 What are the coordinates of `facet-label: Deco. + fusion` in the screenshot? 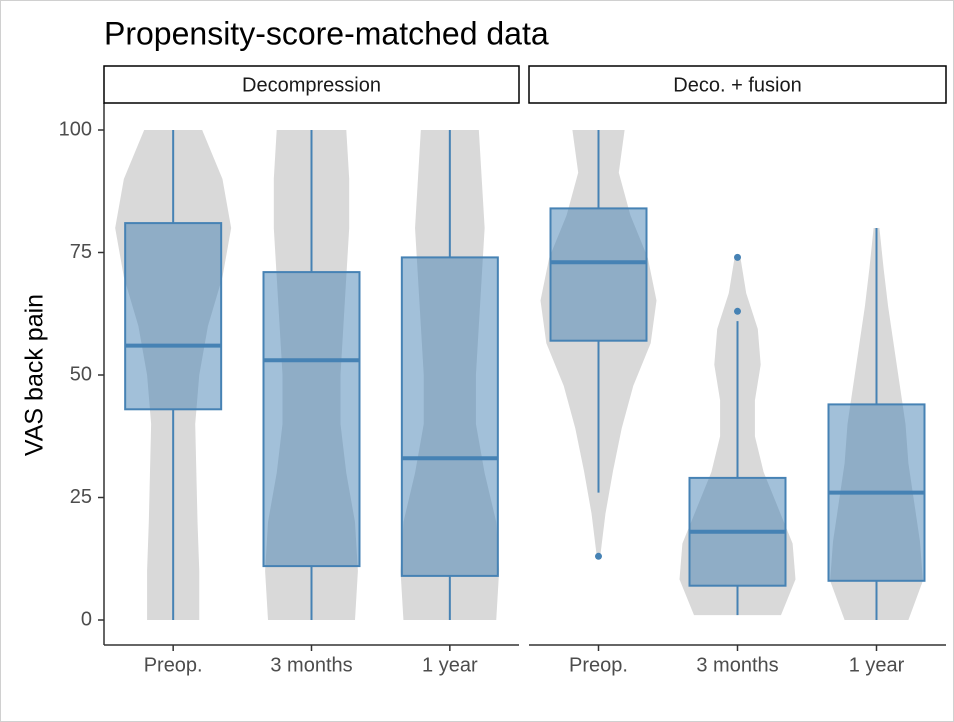 It's located at (737, 85).